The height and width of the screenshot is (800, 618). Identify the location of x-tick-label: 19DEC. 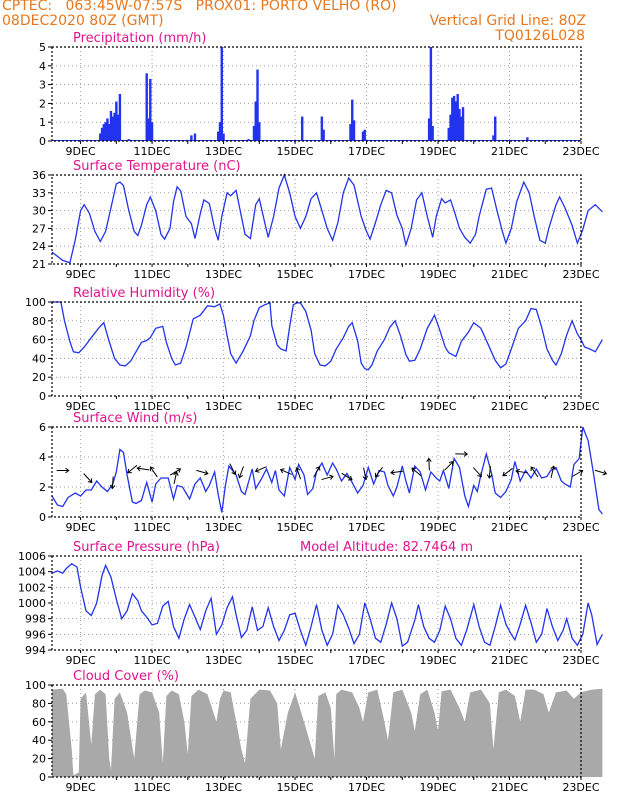
(437, 406).